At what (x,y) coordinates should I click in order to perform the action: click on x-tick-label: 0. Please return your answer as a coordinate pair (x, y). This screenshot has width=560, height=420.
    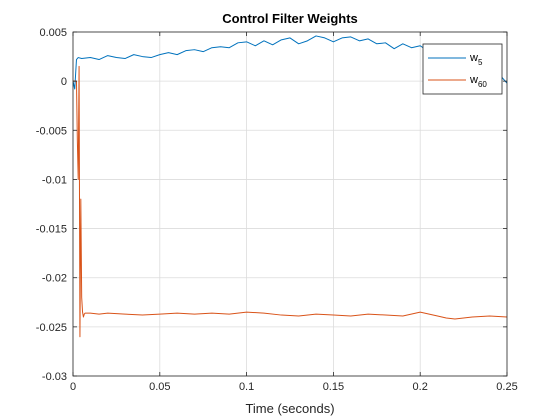
    Looking at the image, I should click on (73, 387).